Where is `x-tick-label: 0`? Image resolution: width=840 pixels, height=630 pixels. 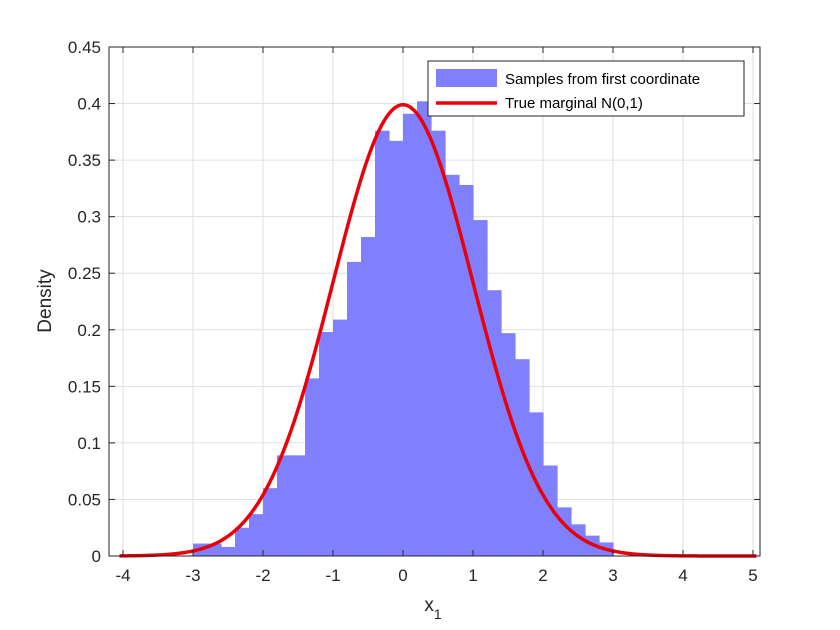 x-tick-label: 0 is located at coordinates (402, 575).